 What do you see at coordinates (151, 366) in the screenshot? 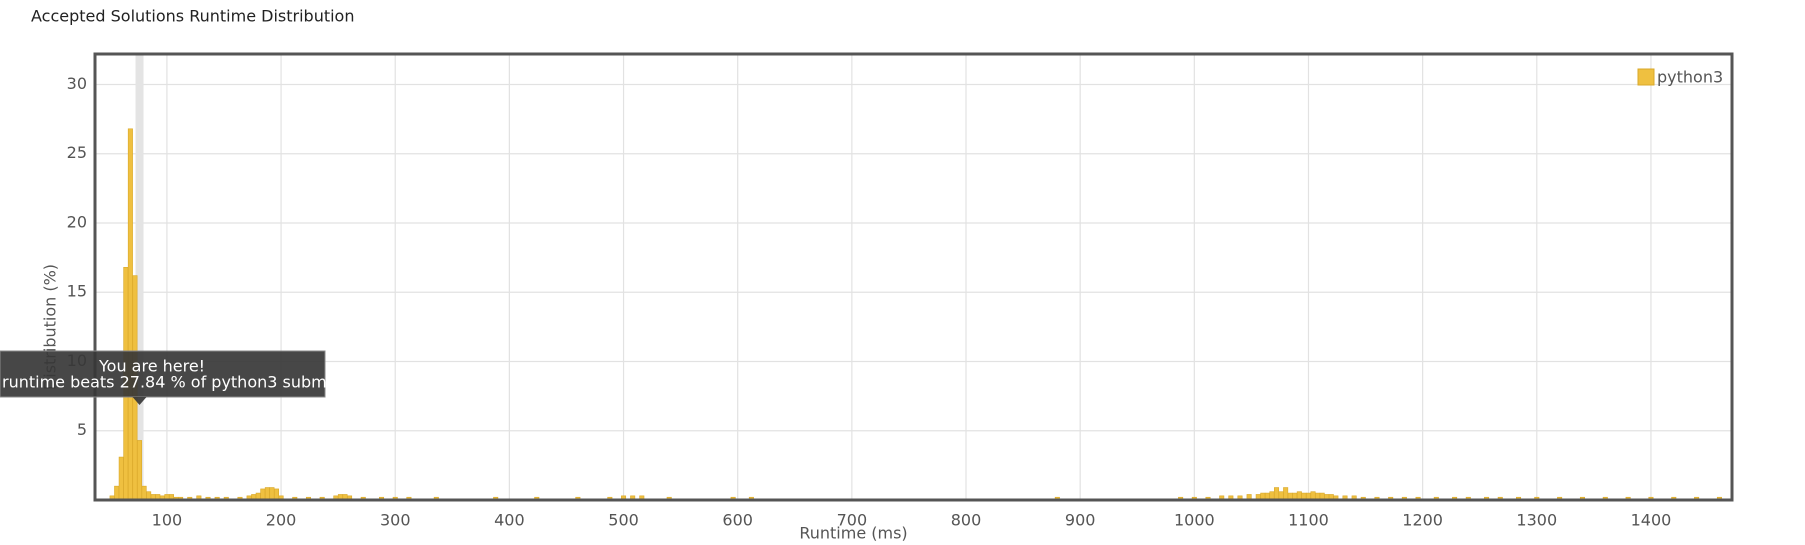
I see `tooltip-text: You are here!` at bounding box center [151, 366].